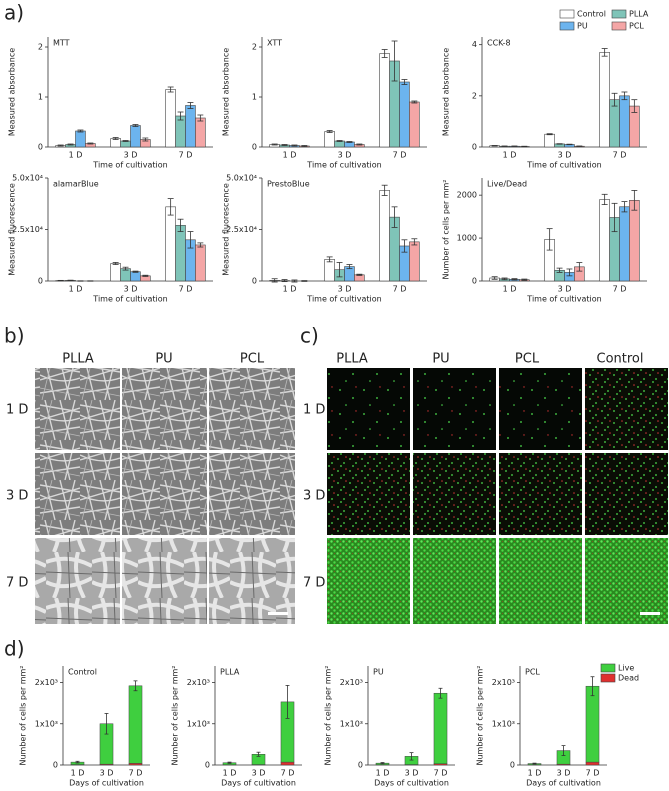 The width and height of the screenshot is (669, 791). Describe the element at coordinates (499, 43) in the screenshot. I see `chart-title: CCK-8` at that location.